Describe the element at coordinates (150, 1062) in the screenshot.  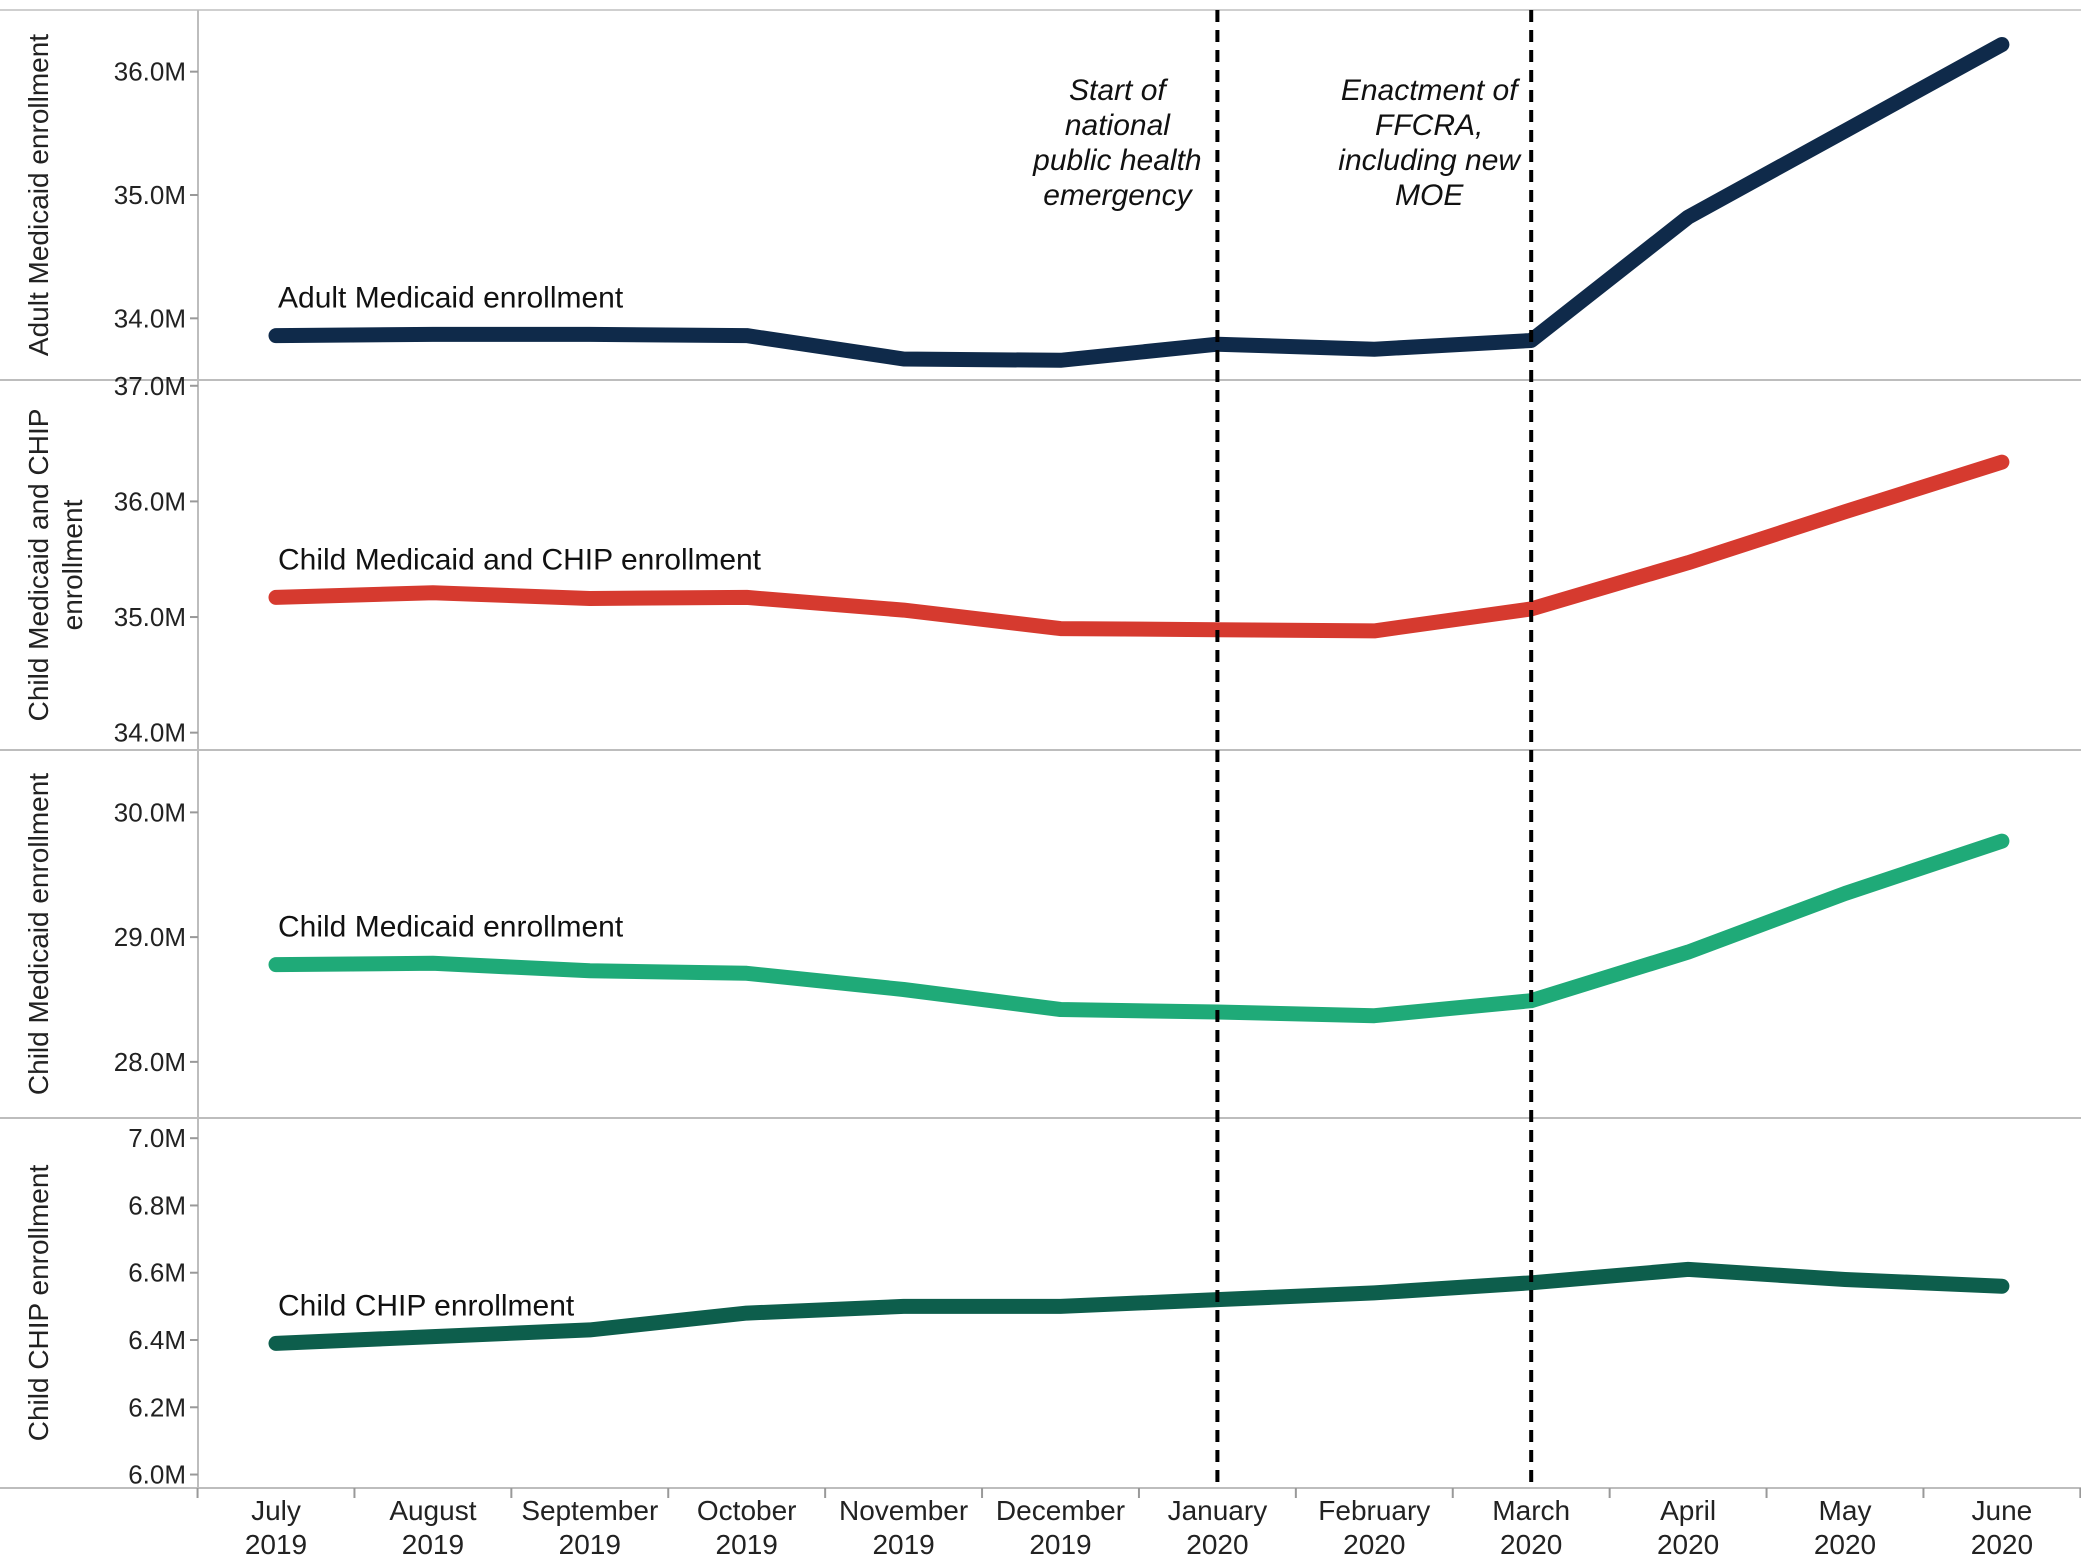
I see `y-tick-label: 28.0M` at that location.